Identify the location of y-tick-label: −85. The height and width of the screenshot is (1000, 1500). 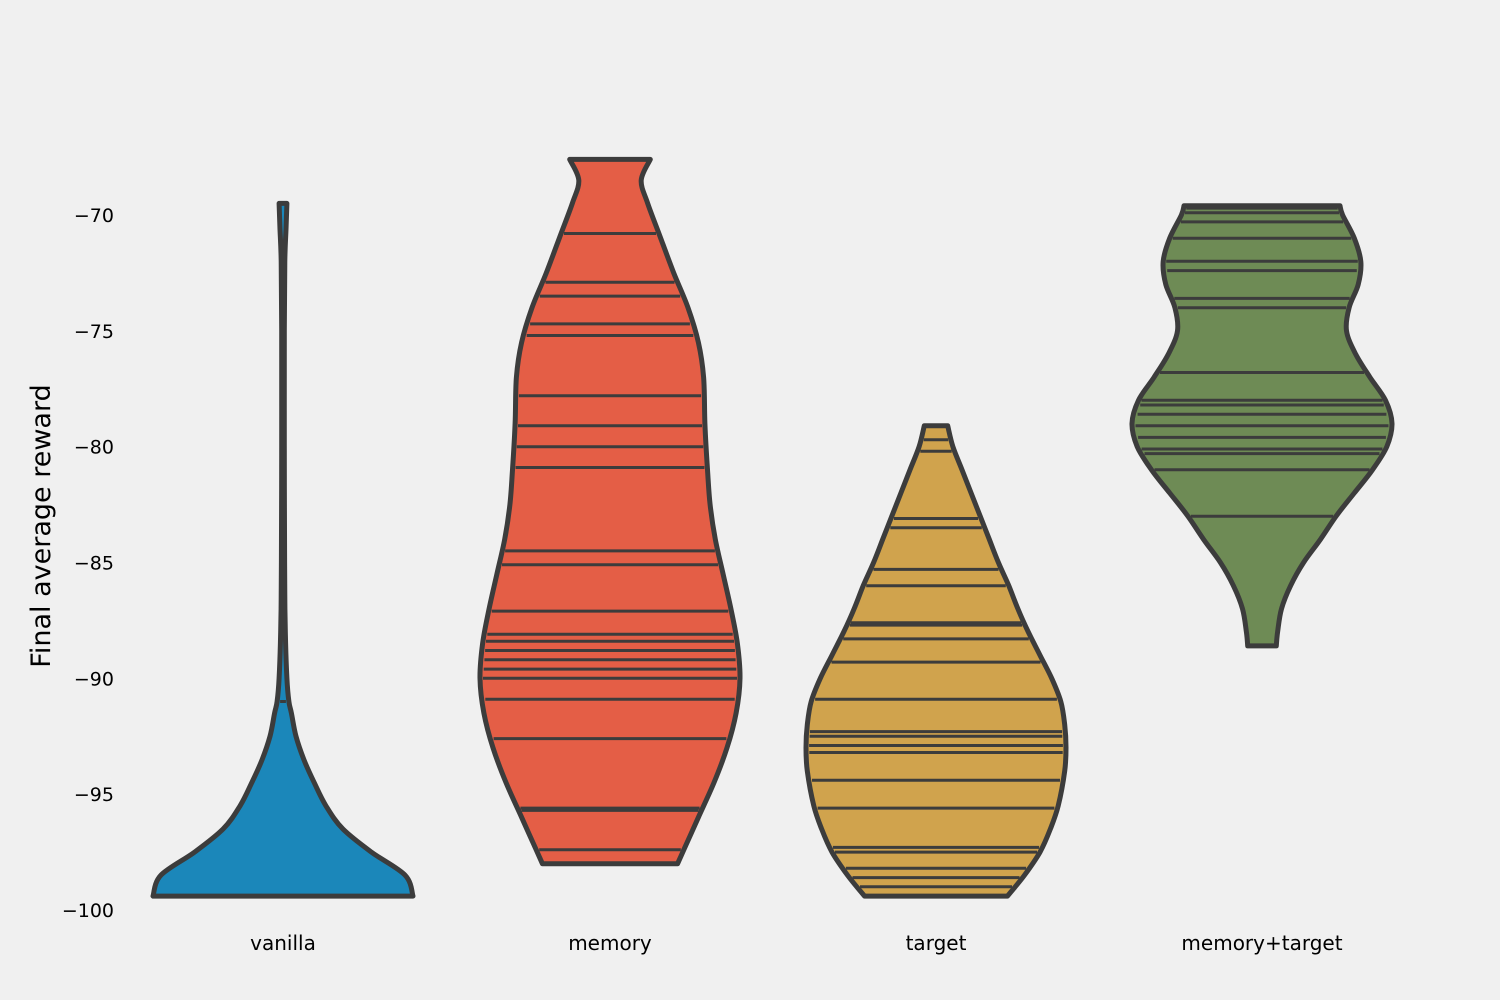
(94, 564).